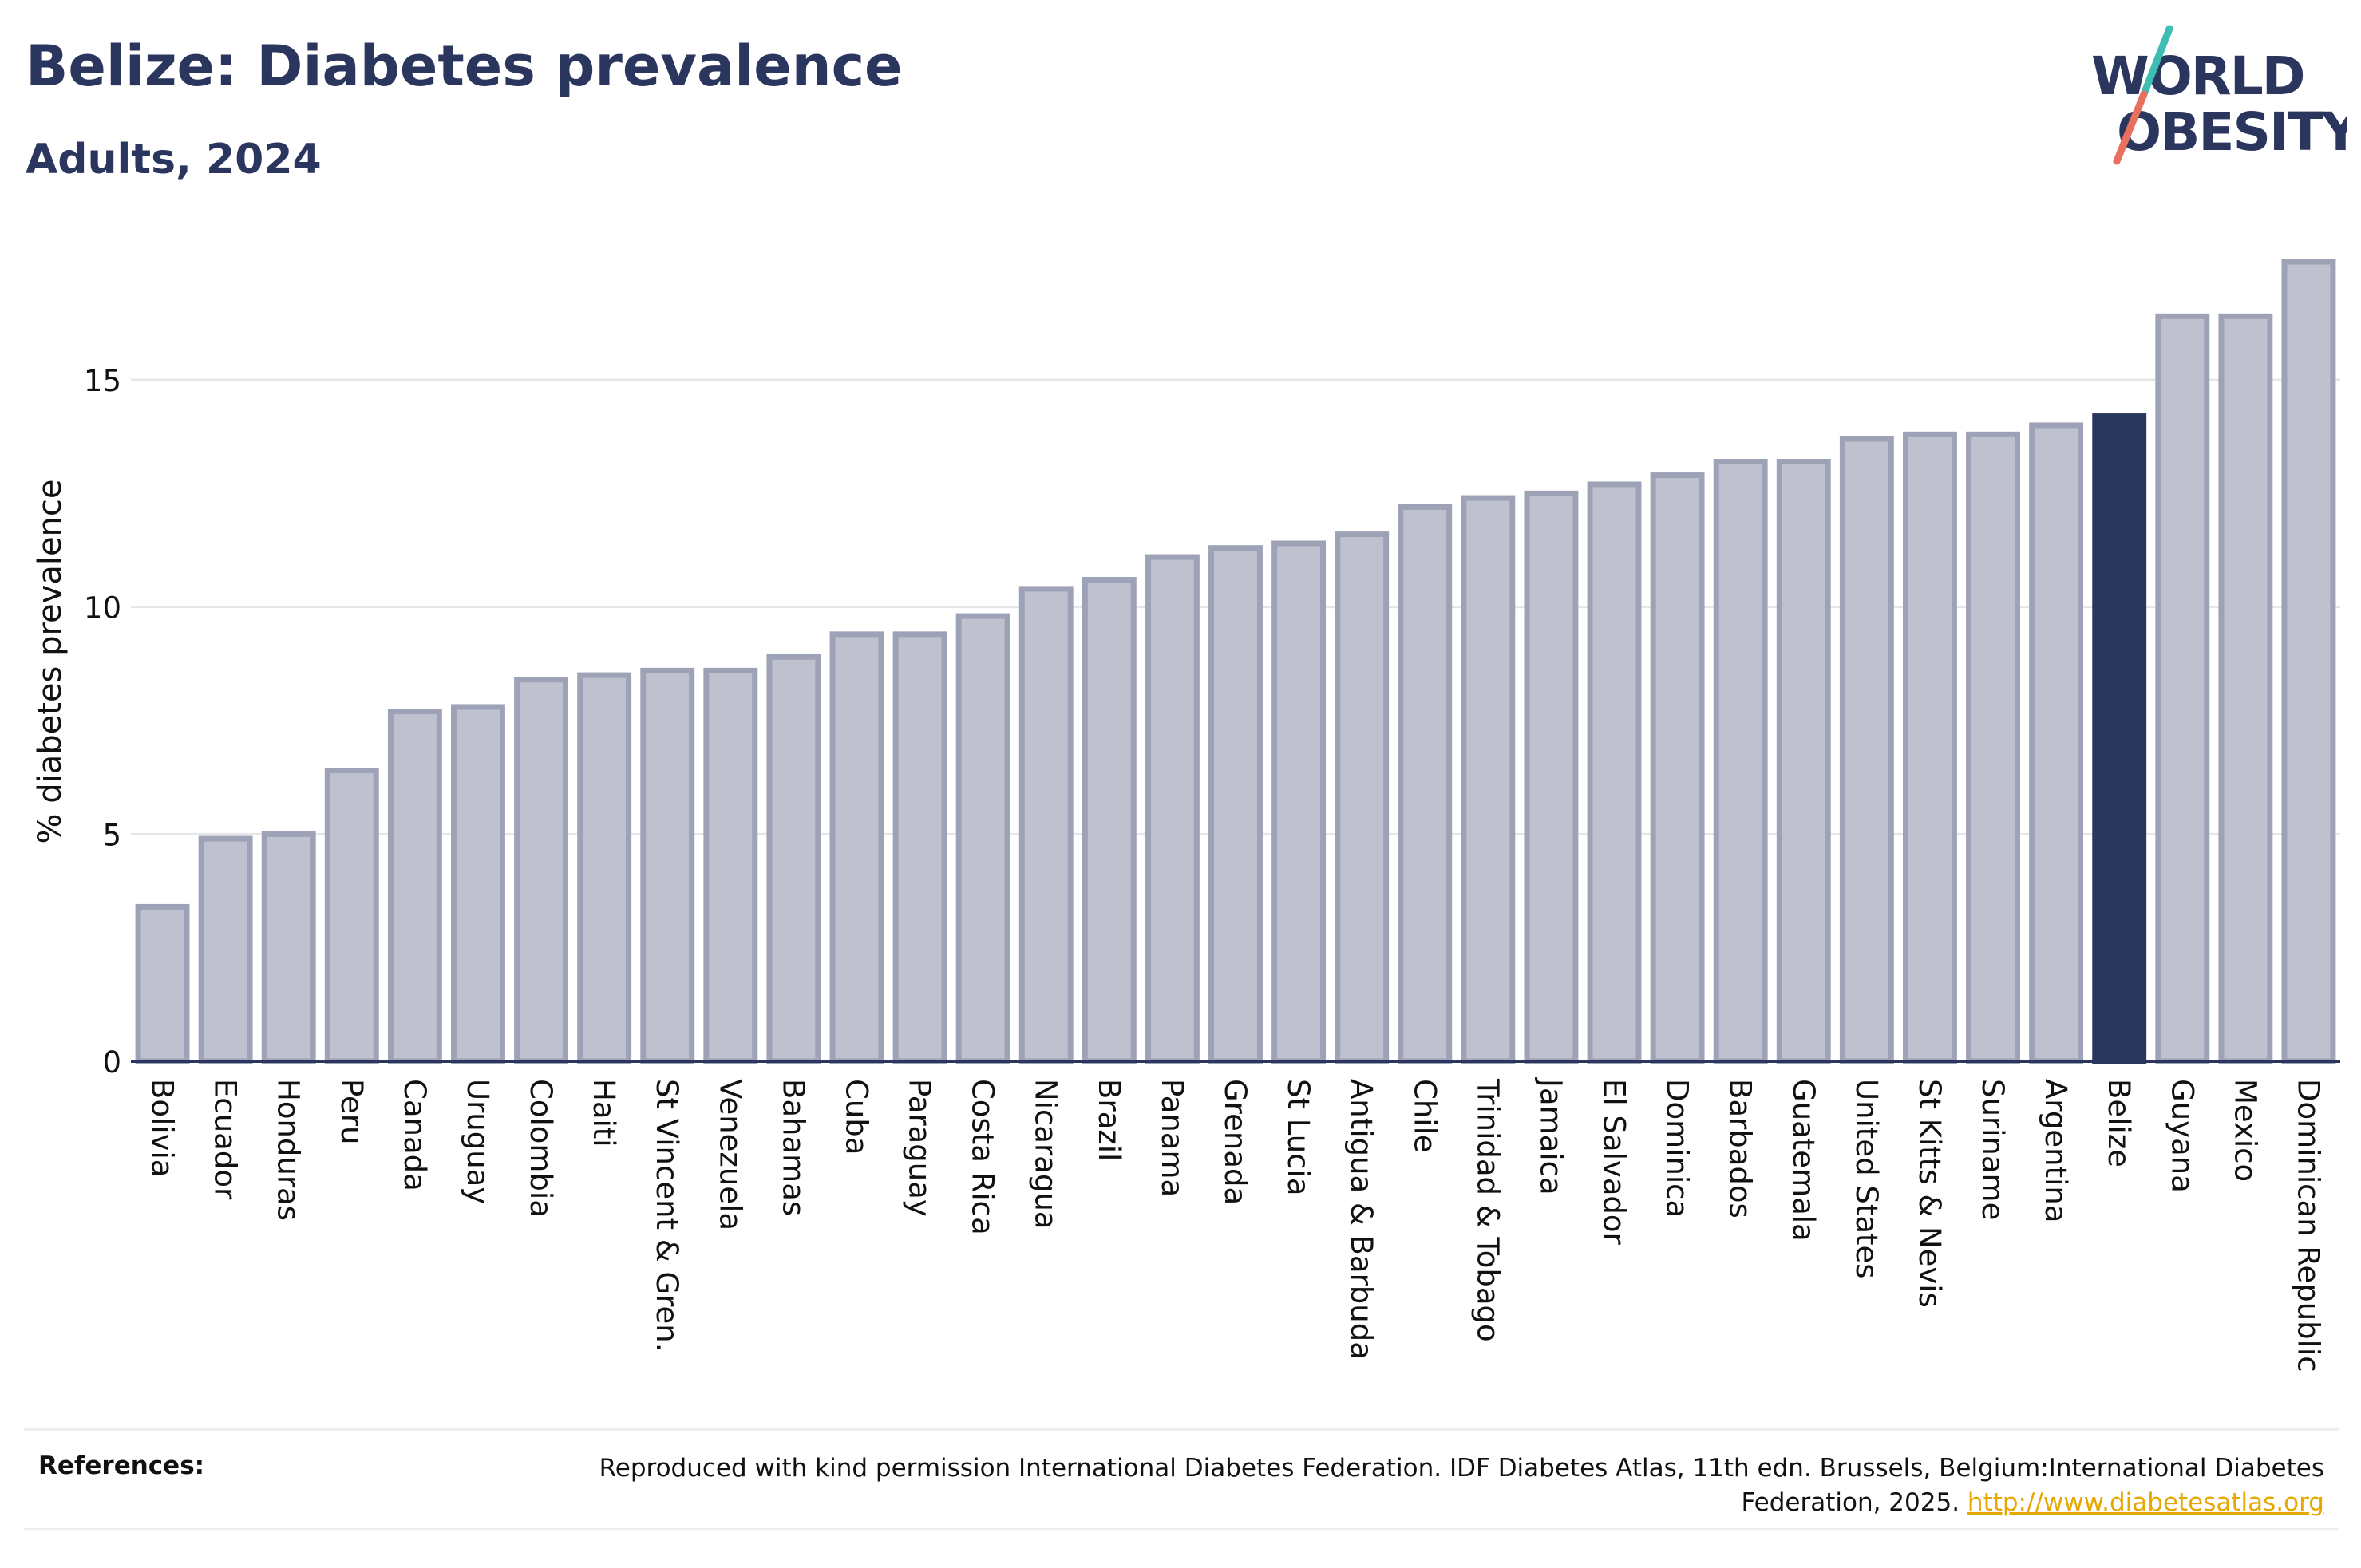 This screenshot has height=1568, width=2361. I want to click on x-tick-label: Bolivia, so click(162, 1128).